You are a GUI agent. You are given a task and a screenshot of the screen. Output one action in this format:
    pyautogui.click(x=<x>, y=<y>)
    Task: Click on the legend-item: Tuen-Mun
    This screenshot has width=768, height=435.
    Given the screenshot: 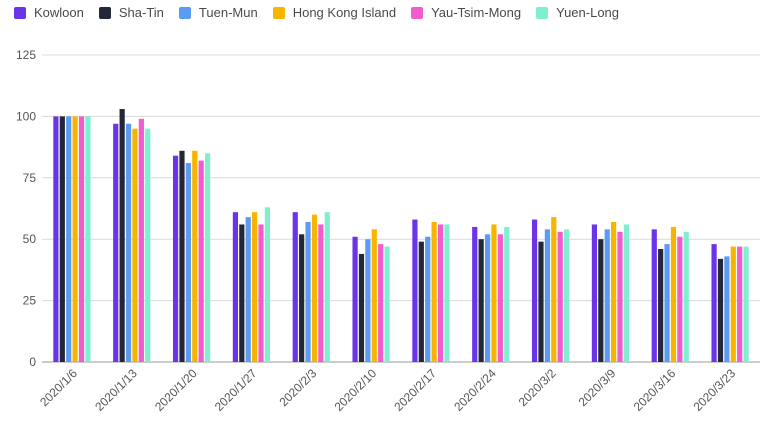 What is the action you would take?
    pyautogui.click(x=218, y=12)
    